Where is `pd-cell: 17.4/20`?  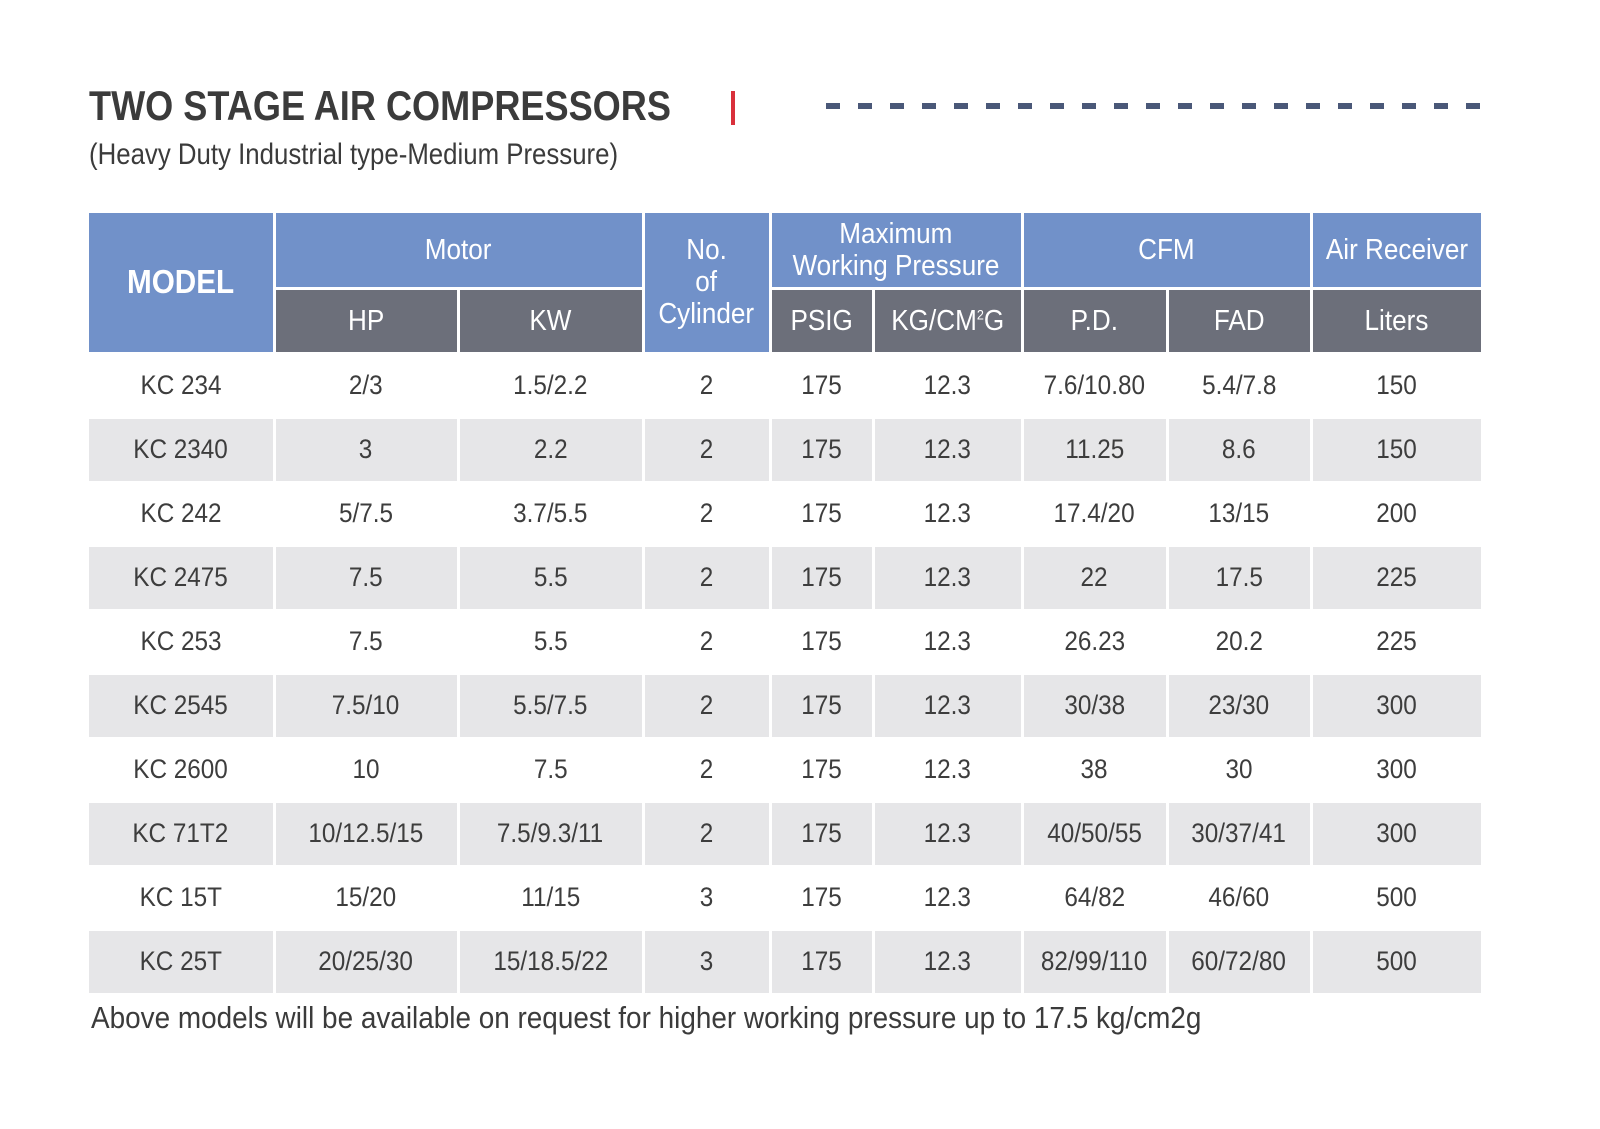 pd-cell: 17.4/20 is located at coordinates (1094, 513).